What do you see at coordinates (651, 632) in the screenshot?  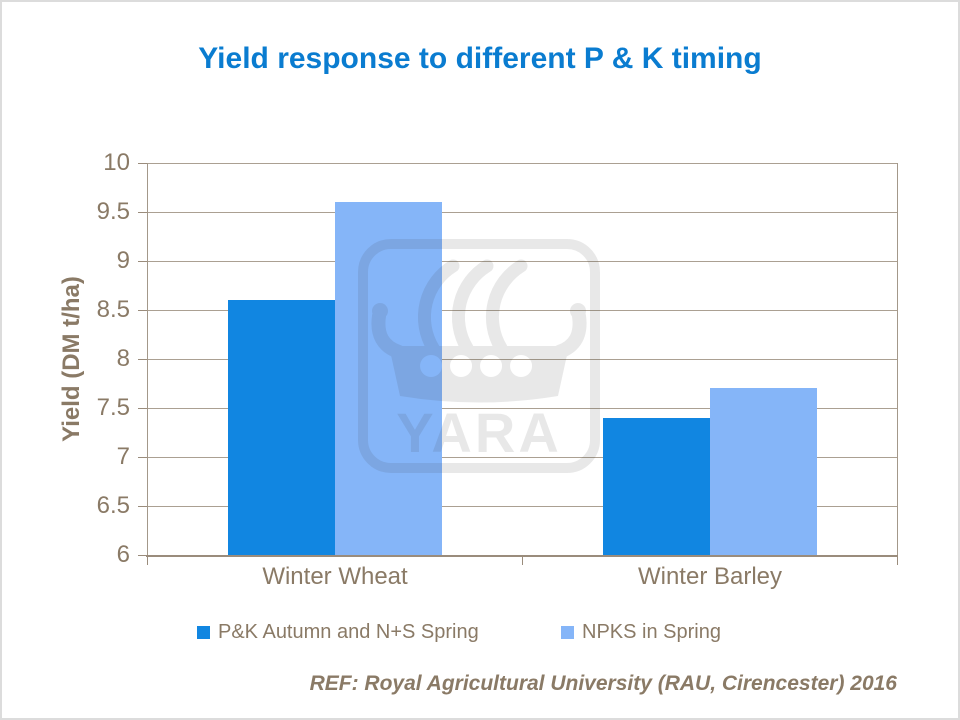 I see `legend-label: NPKS in Spring` at bounding box center [651, 632].